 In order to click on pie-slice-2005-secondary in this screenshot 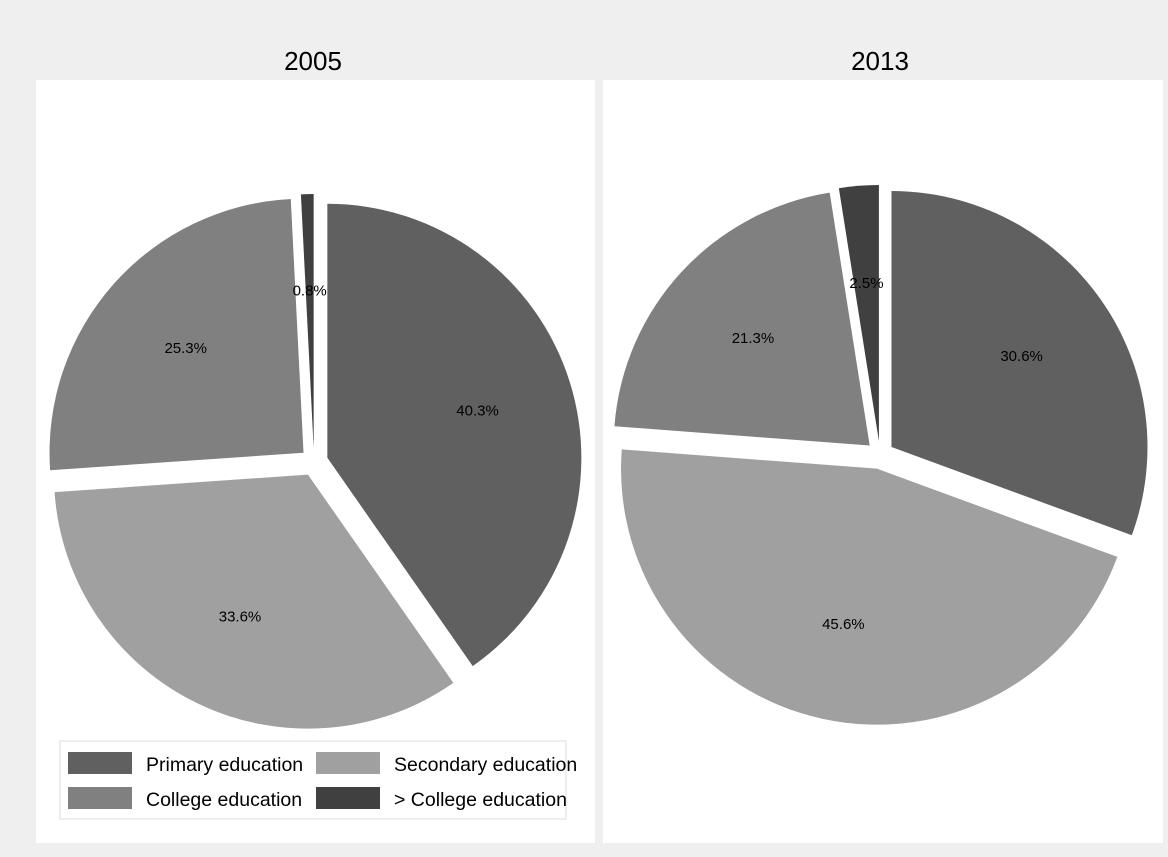, I will do `click(254, 601)`.